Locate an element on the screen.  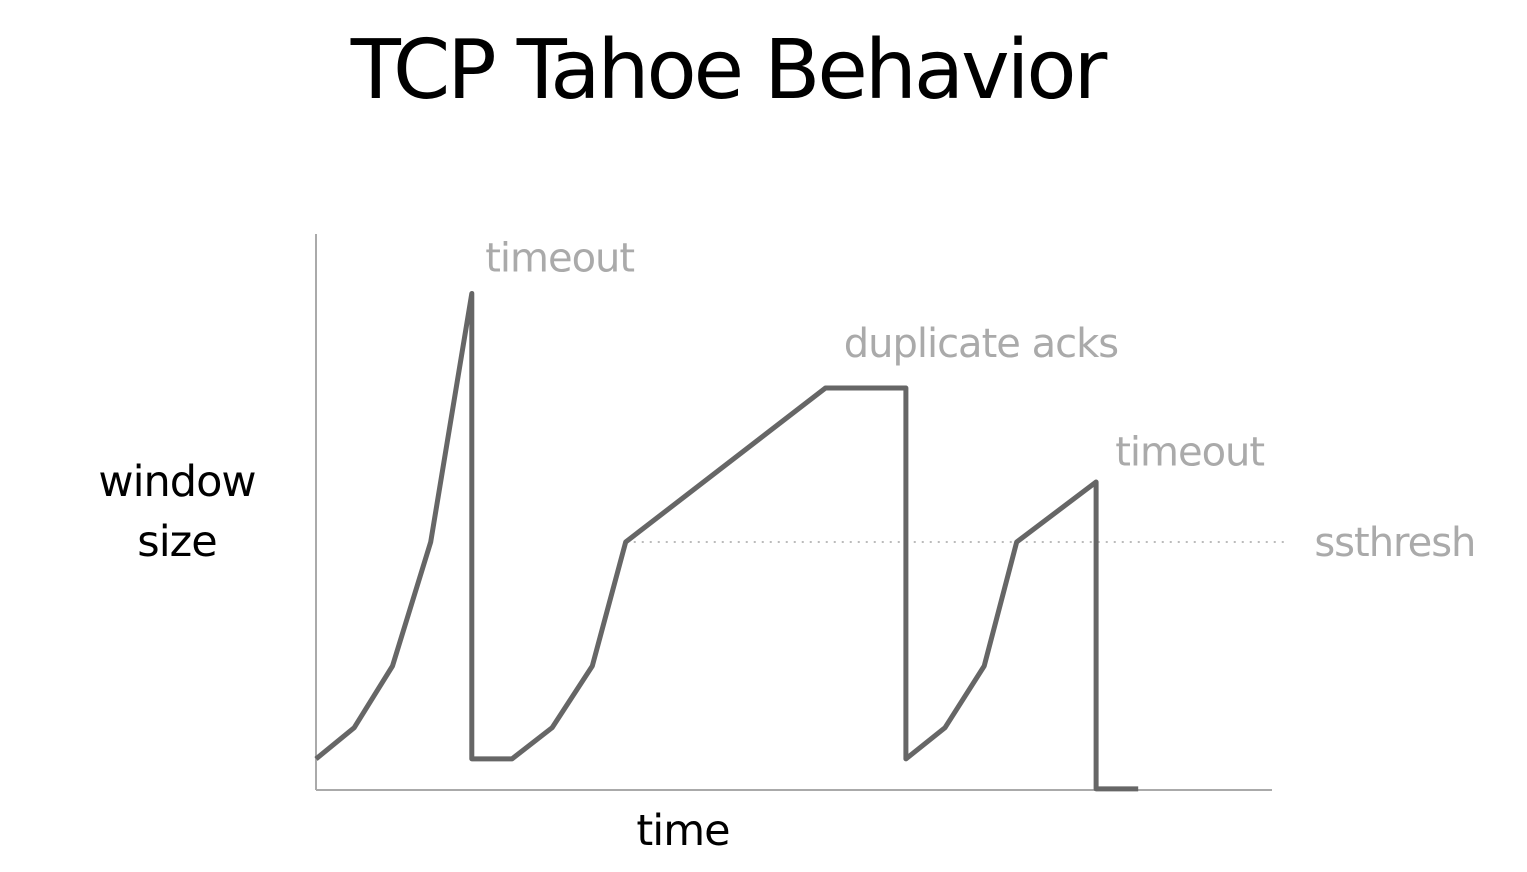
annotation-timeout-2: timeout is located at coordinates (1189, 452).